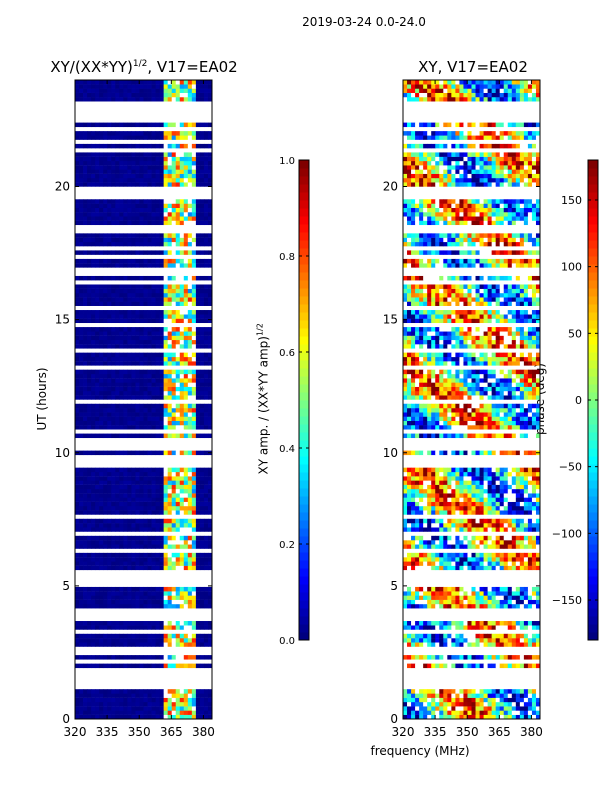 Image resolution: width=600 pixels, height=800 pixels. What do you see at coordinates (304, 628) in the screenshot?
I see `colorbar-segment` at bounding box center [304, 628].